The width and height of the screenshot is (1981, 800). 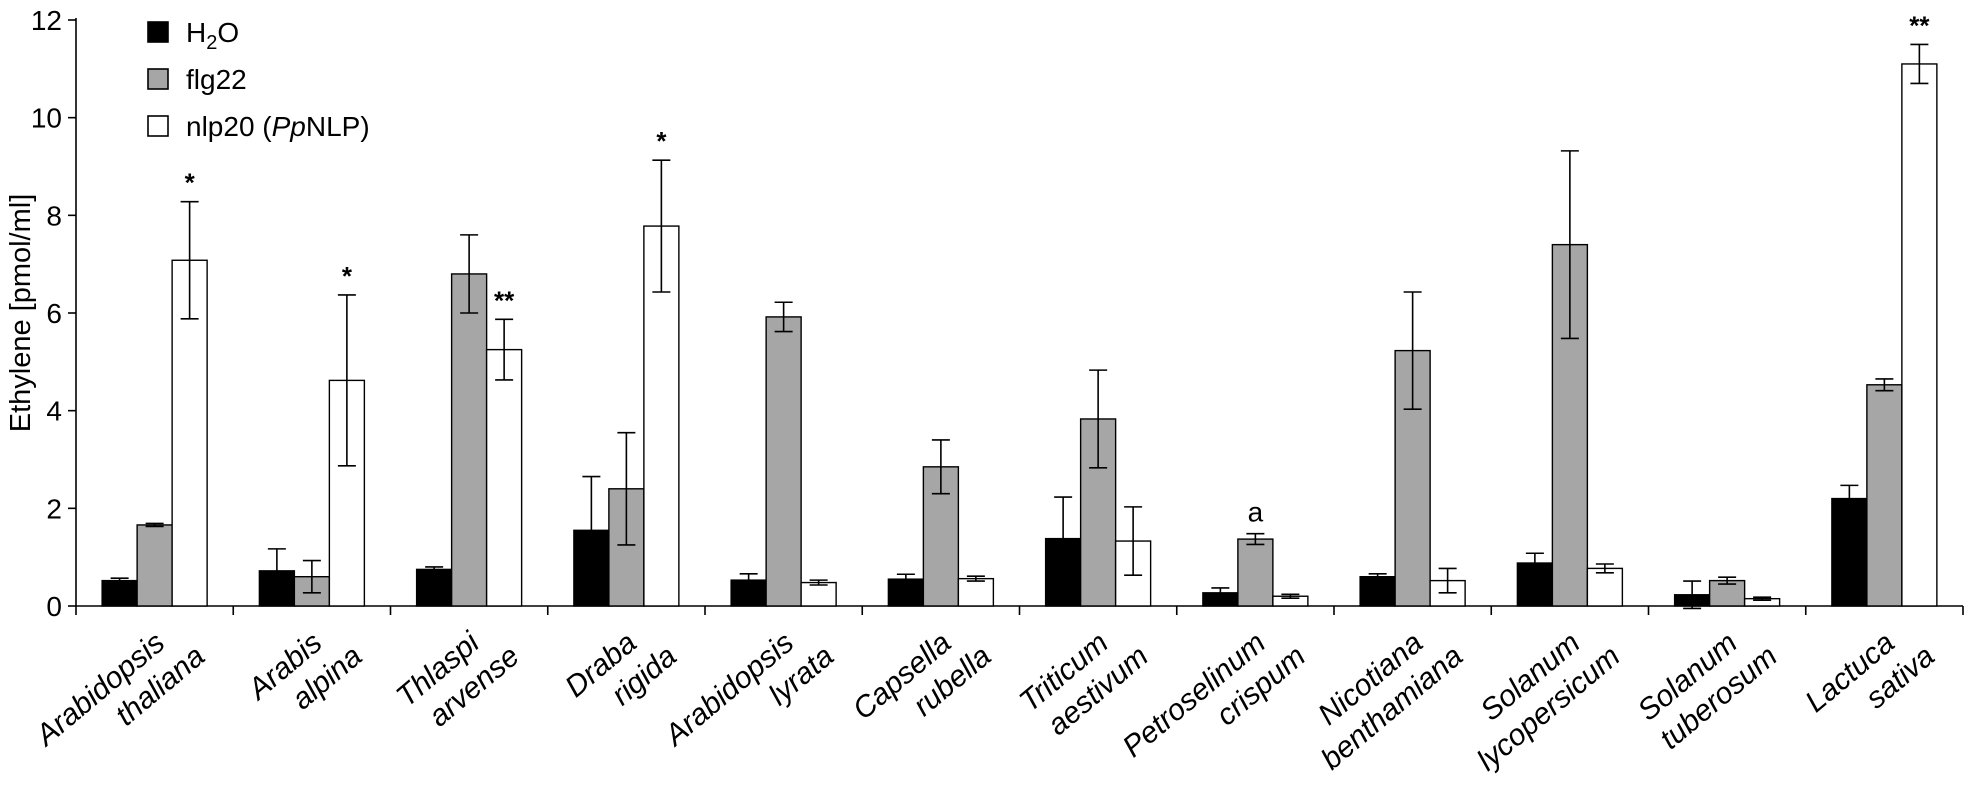 I want to click on legend-label: H2O, so click(x=212, y=35).